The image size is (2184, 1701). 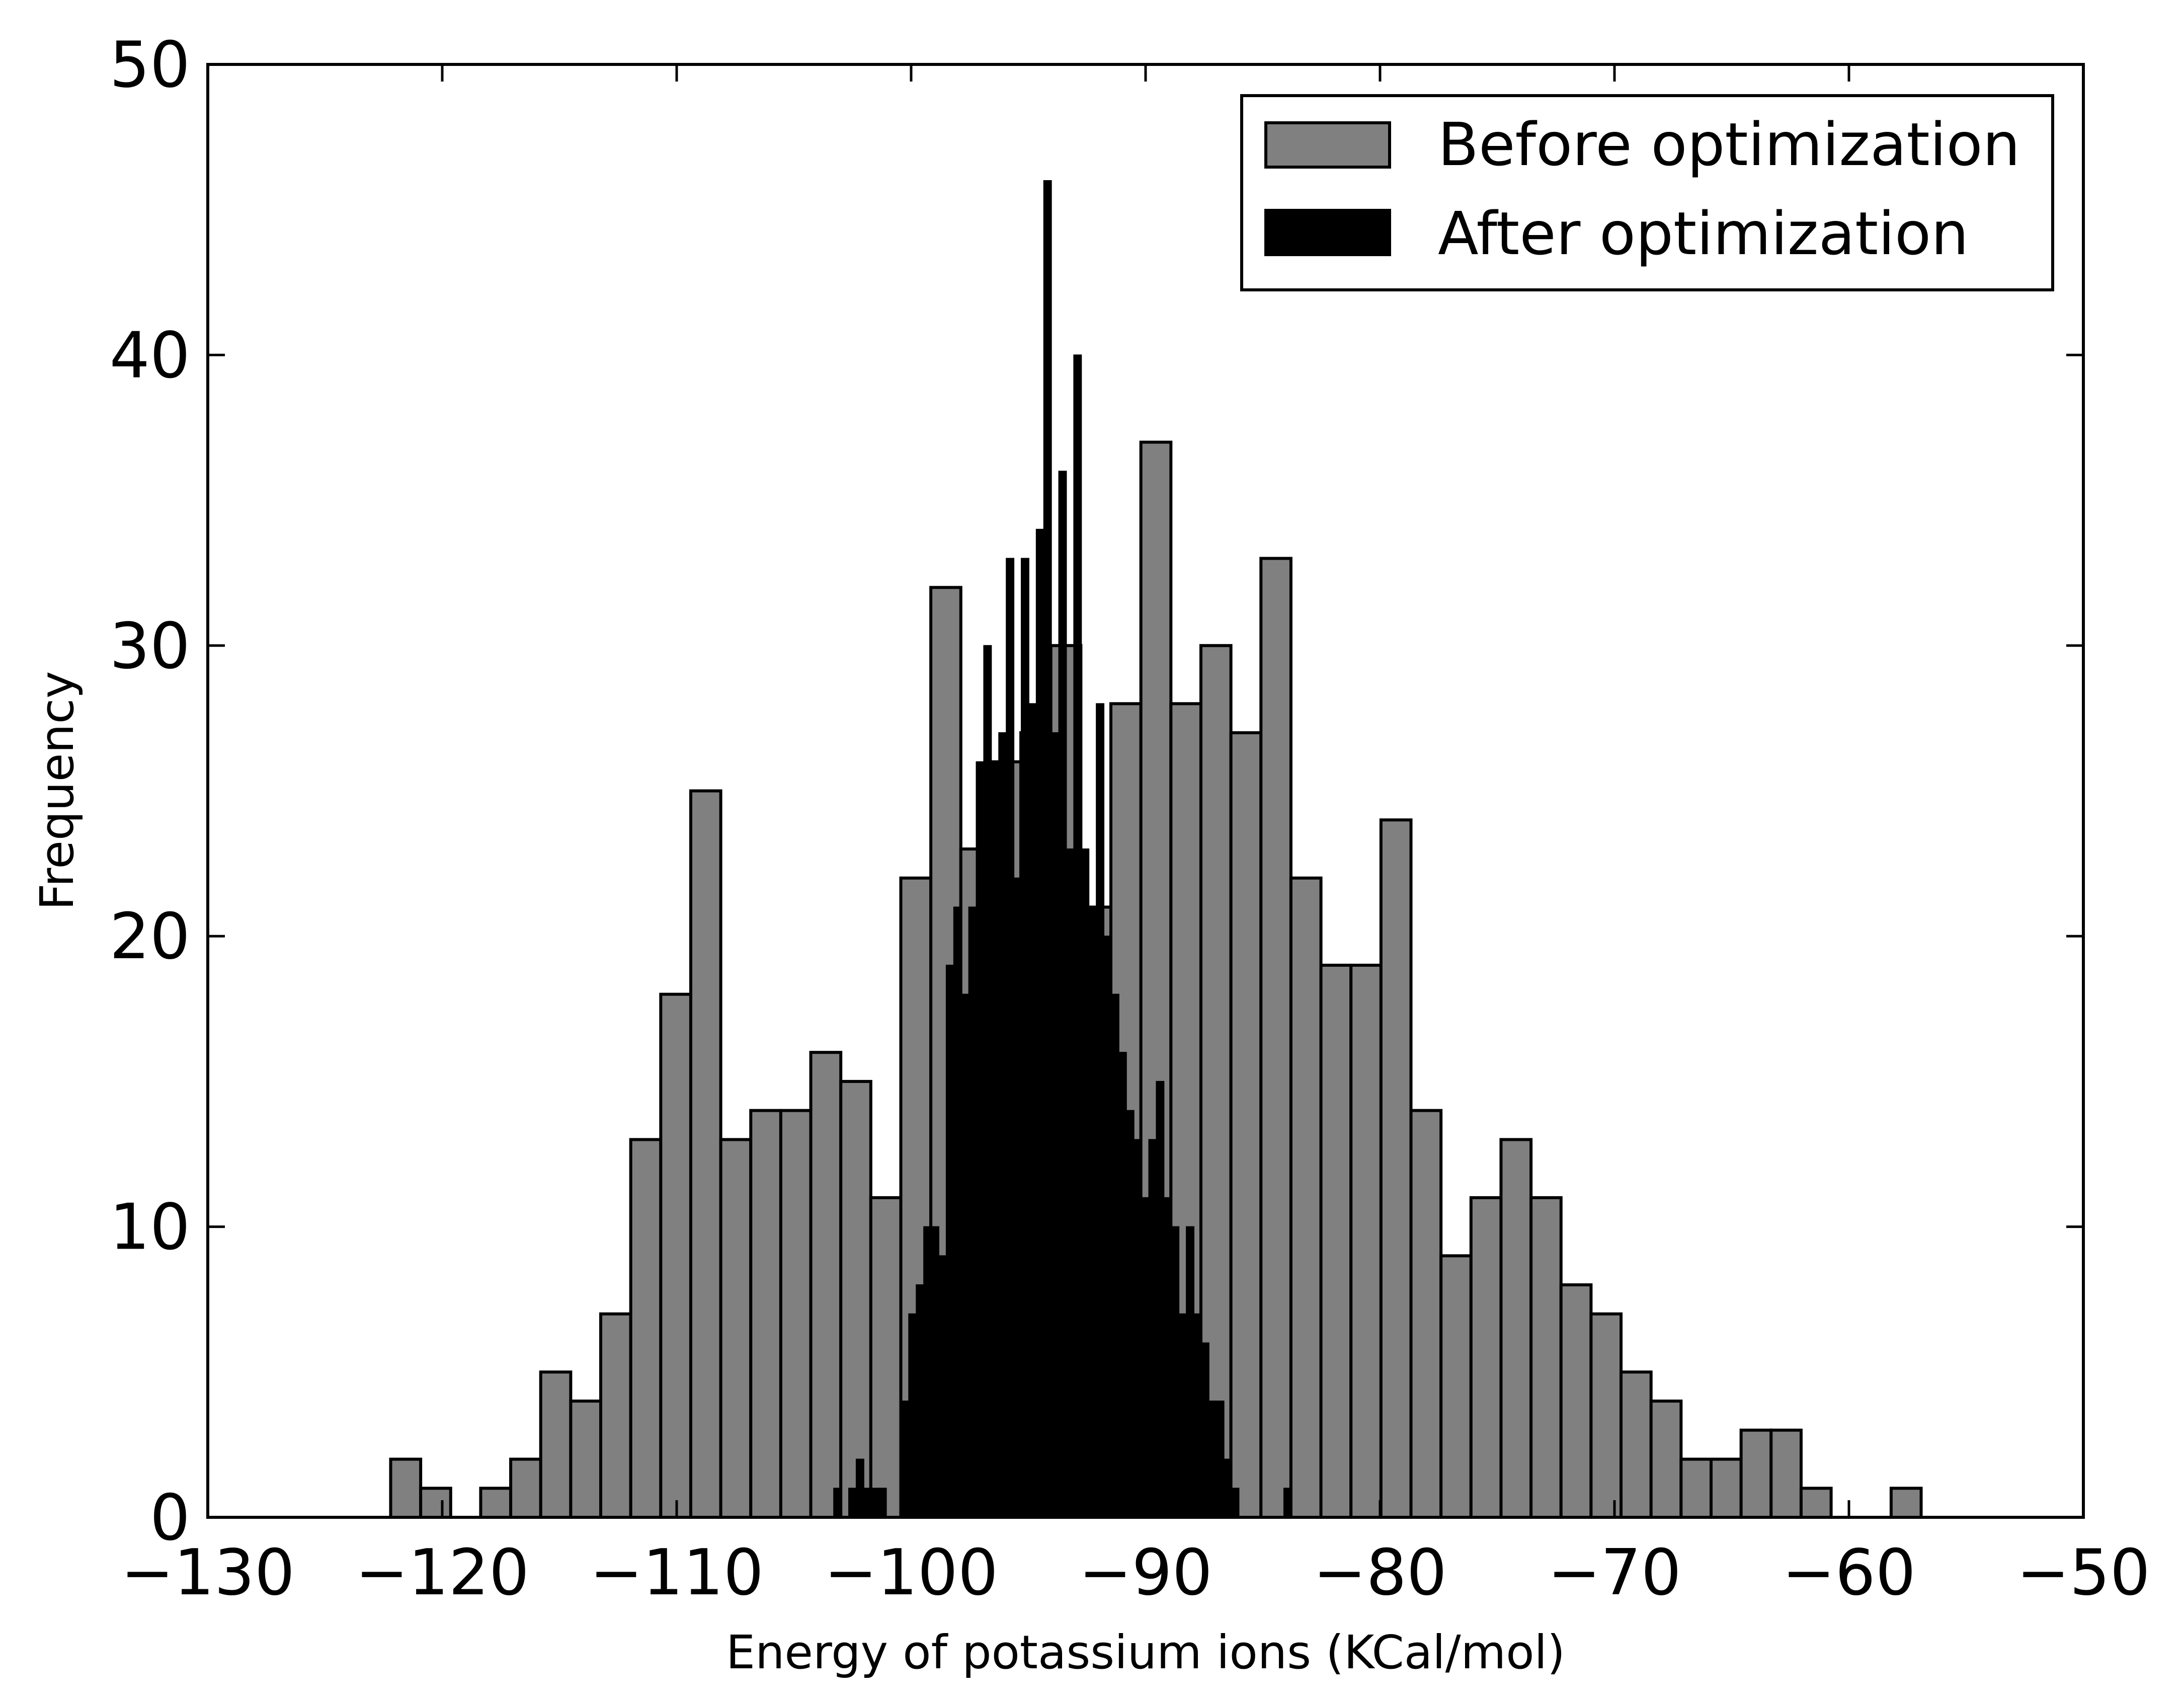 What do you see at coordinates (1328, 145) in the screenshot?
I see `legend-swatch-before` at bounding box center [1328, 145].